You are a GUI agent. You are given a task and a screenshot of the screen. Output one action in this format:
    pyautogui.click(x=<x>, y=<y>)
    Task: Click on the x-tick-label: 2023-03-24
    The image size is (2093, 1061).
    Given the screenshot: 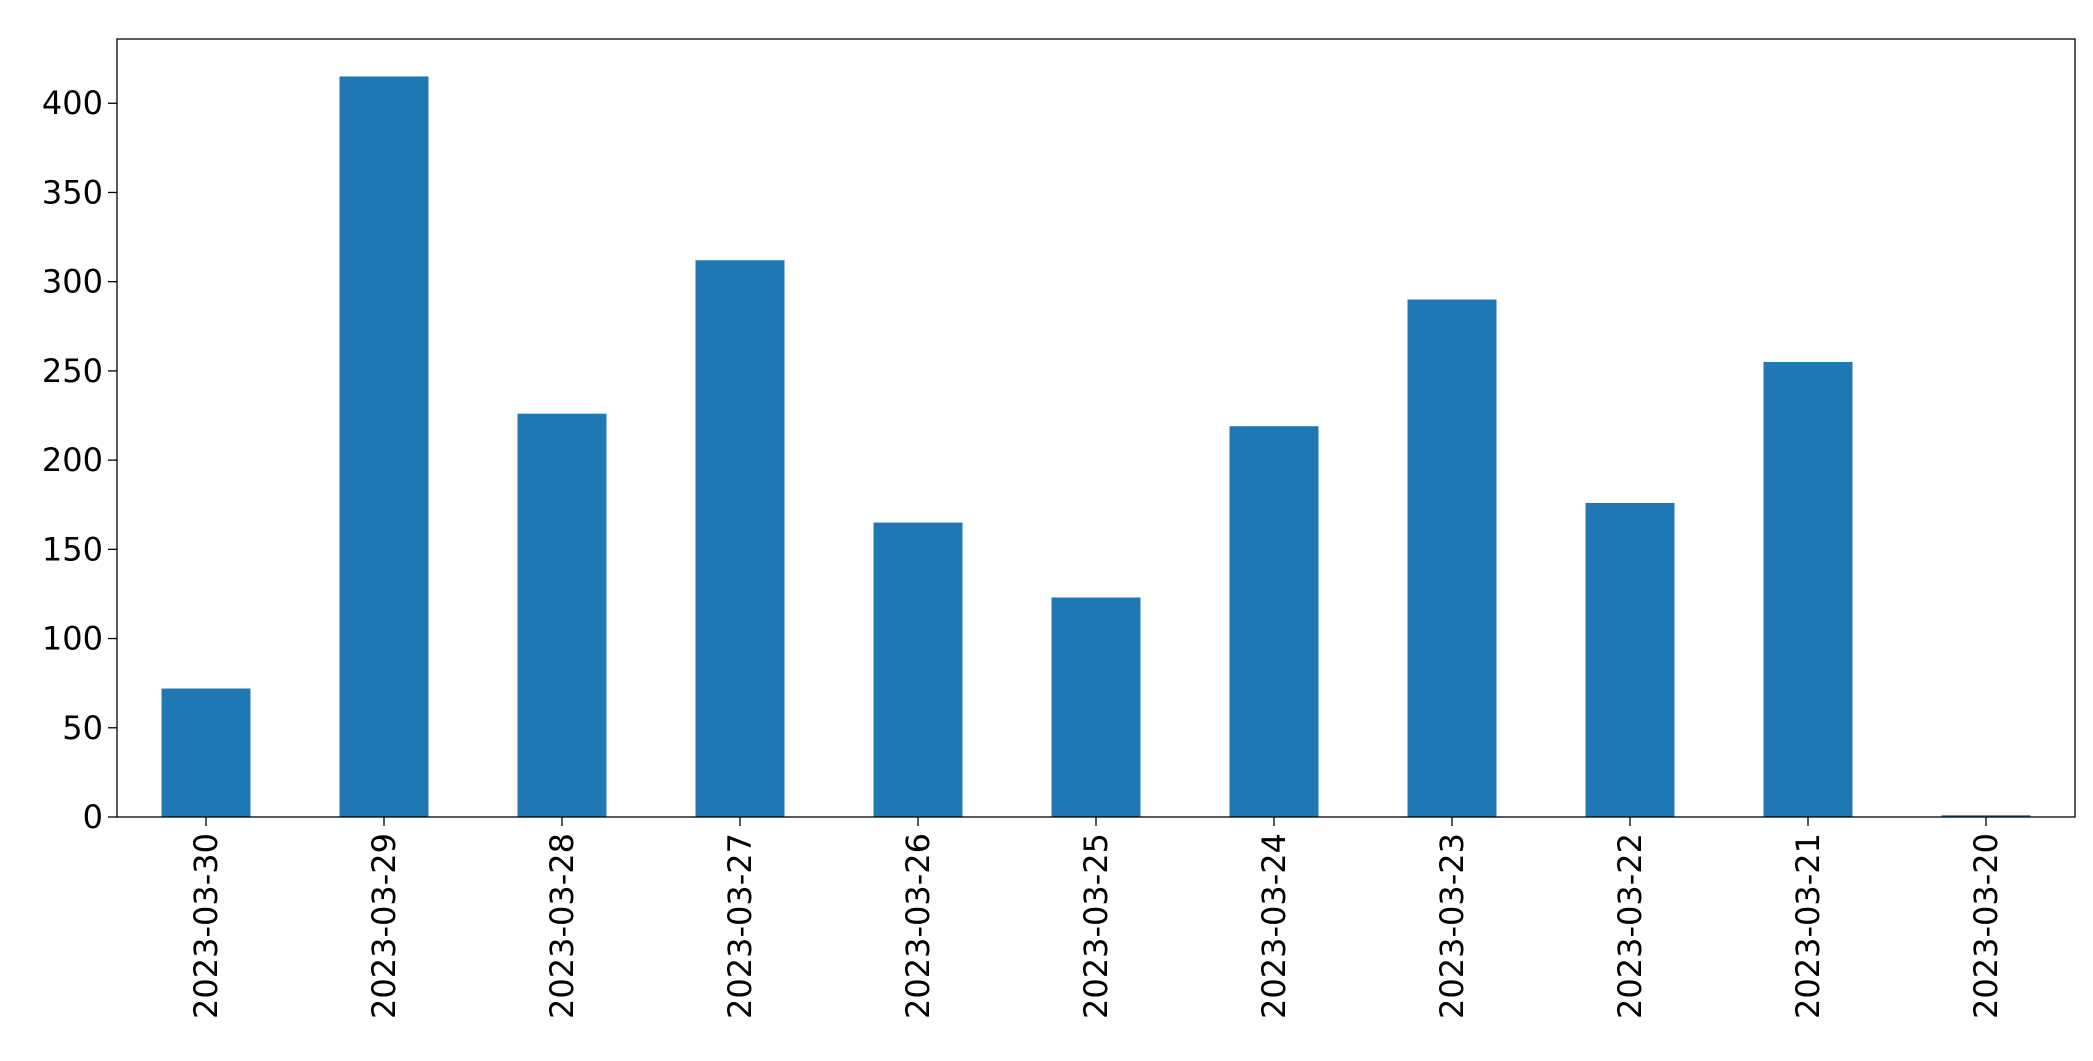 What is the action you would take?
    pyautogui.click(x=1274, y=926)
    